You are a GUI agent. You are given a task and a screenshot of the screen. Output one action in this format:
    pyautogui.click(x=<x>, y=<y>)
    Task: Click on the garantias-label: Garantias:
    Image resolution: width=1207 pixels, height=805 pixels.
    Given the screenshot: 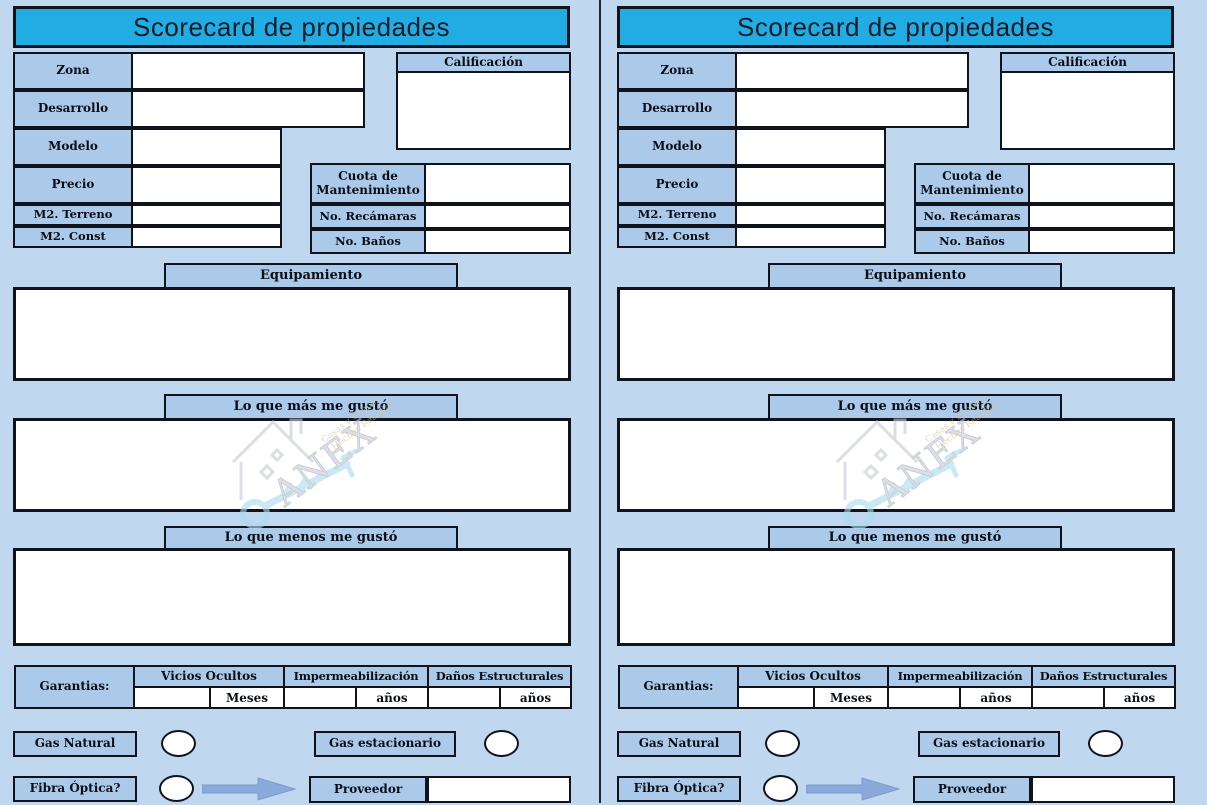 What is the action you would take?
    pyautogui.click(x=678, y=687)
    